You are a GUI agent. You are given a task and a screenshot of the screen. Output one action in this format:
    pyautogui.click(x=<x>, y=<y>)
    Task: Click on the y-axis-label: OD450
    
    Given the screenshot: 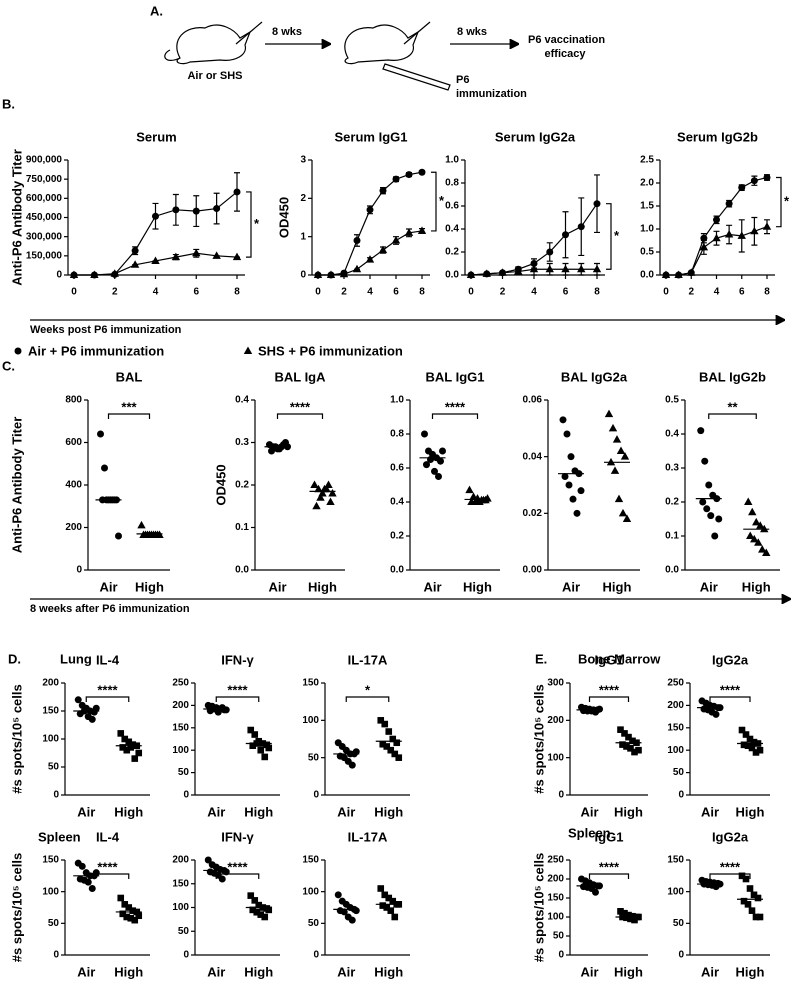 What is the action you would take?
    pyautogui.click(x=220, y=484)
    